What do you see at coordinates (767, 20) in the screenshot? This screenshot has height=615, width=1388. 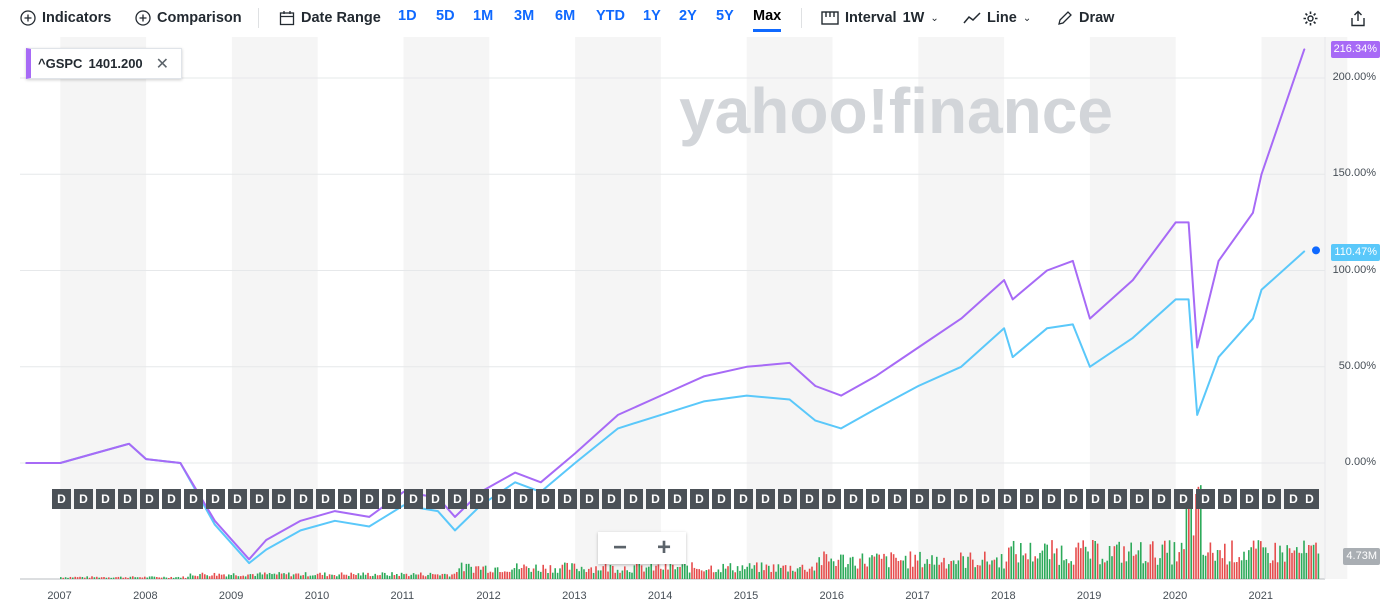 I see `range-max: Max` at bounding box center [767, 20].